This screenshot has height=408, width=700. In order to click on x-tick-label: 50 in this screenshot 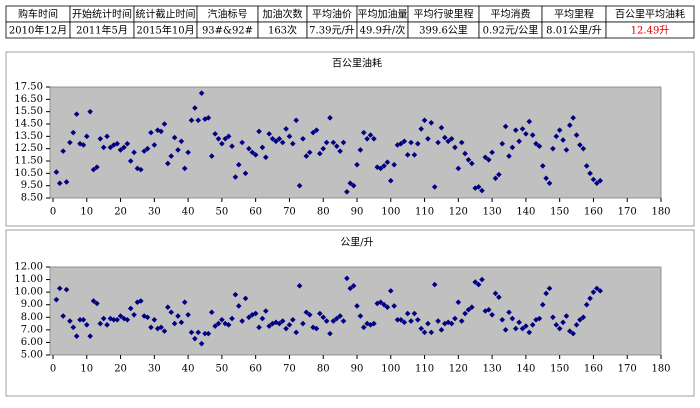, I will do `click(222, 369)`.